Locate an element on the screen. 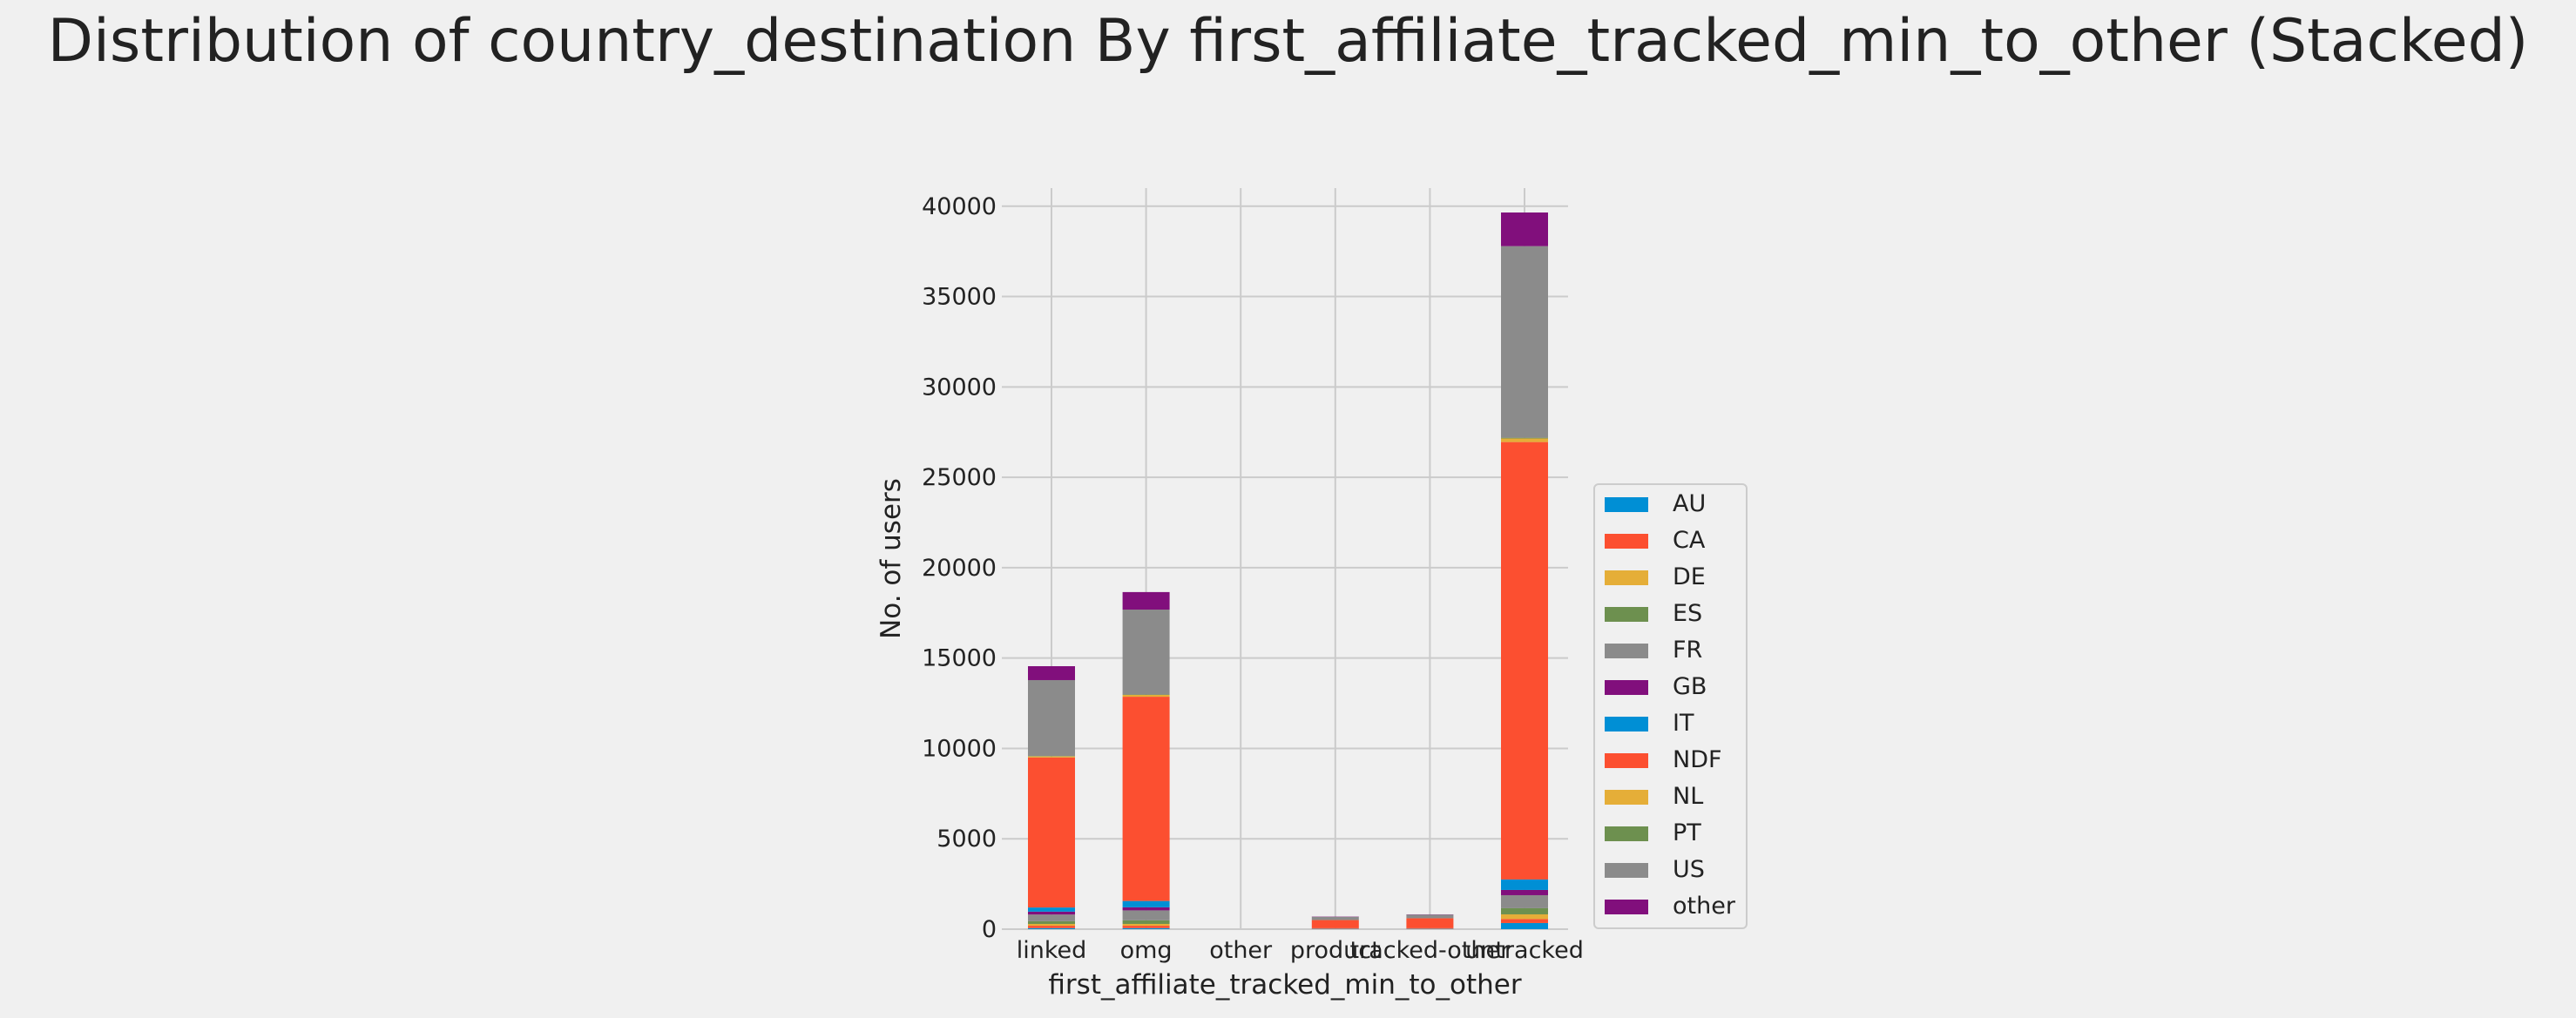  series-AU is located at coordinates (1288, 925).